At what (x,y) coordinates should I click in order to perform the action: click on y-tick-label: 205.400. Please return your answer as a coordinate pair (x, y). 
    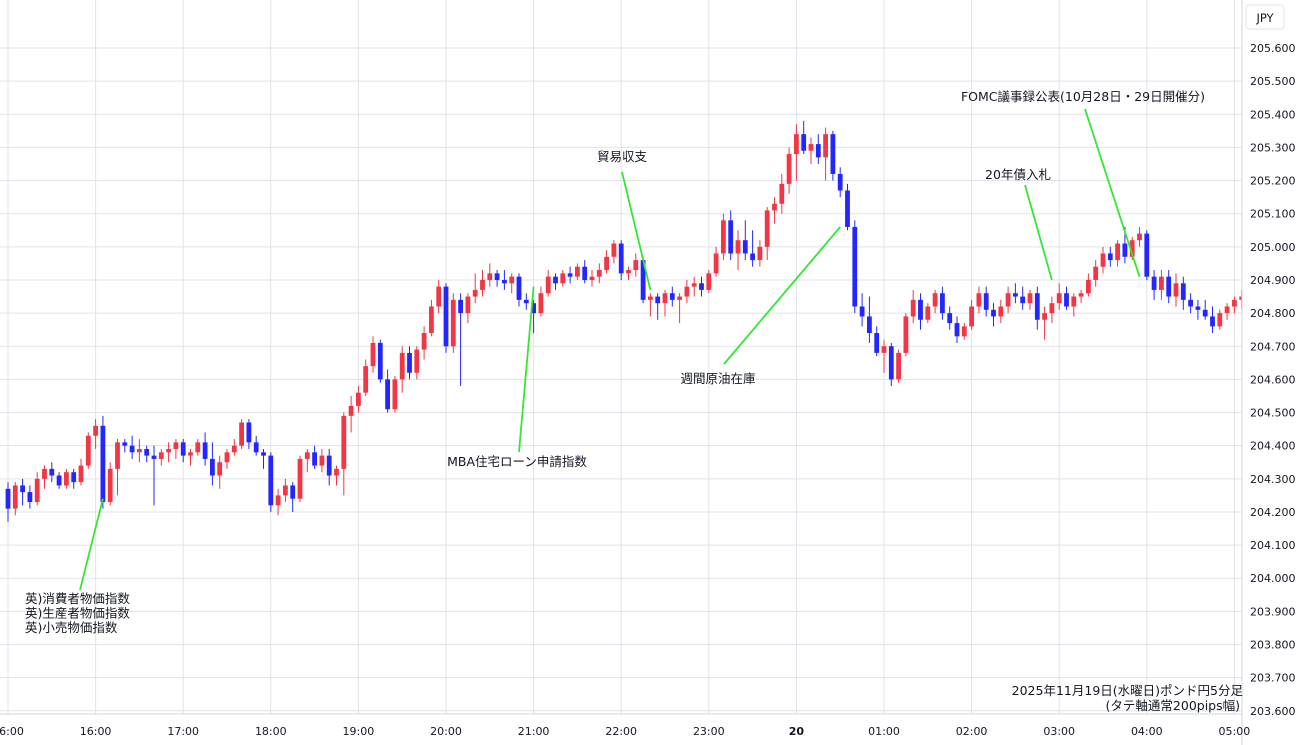
    Looking at the image, I should click on (1273, 114).